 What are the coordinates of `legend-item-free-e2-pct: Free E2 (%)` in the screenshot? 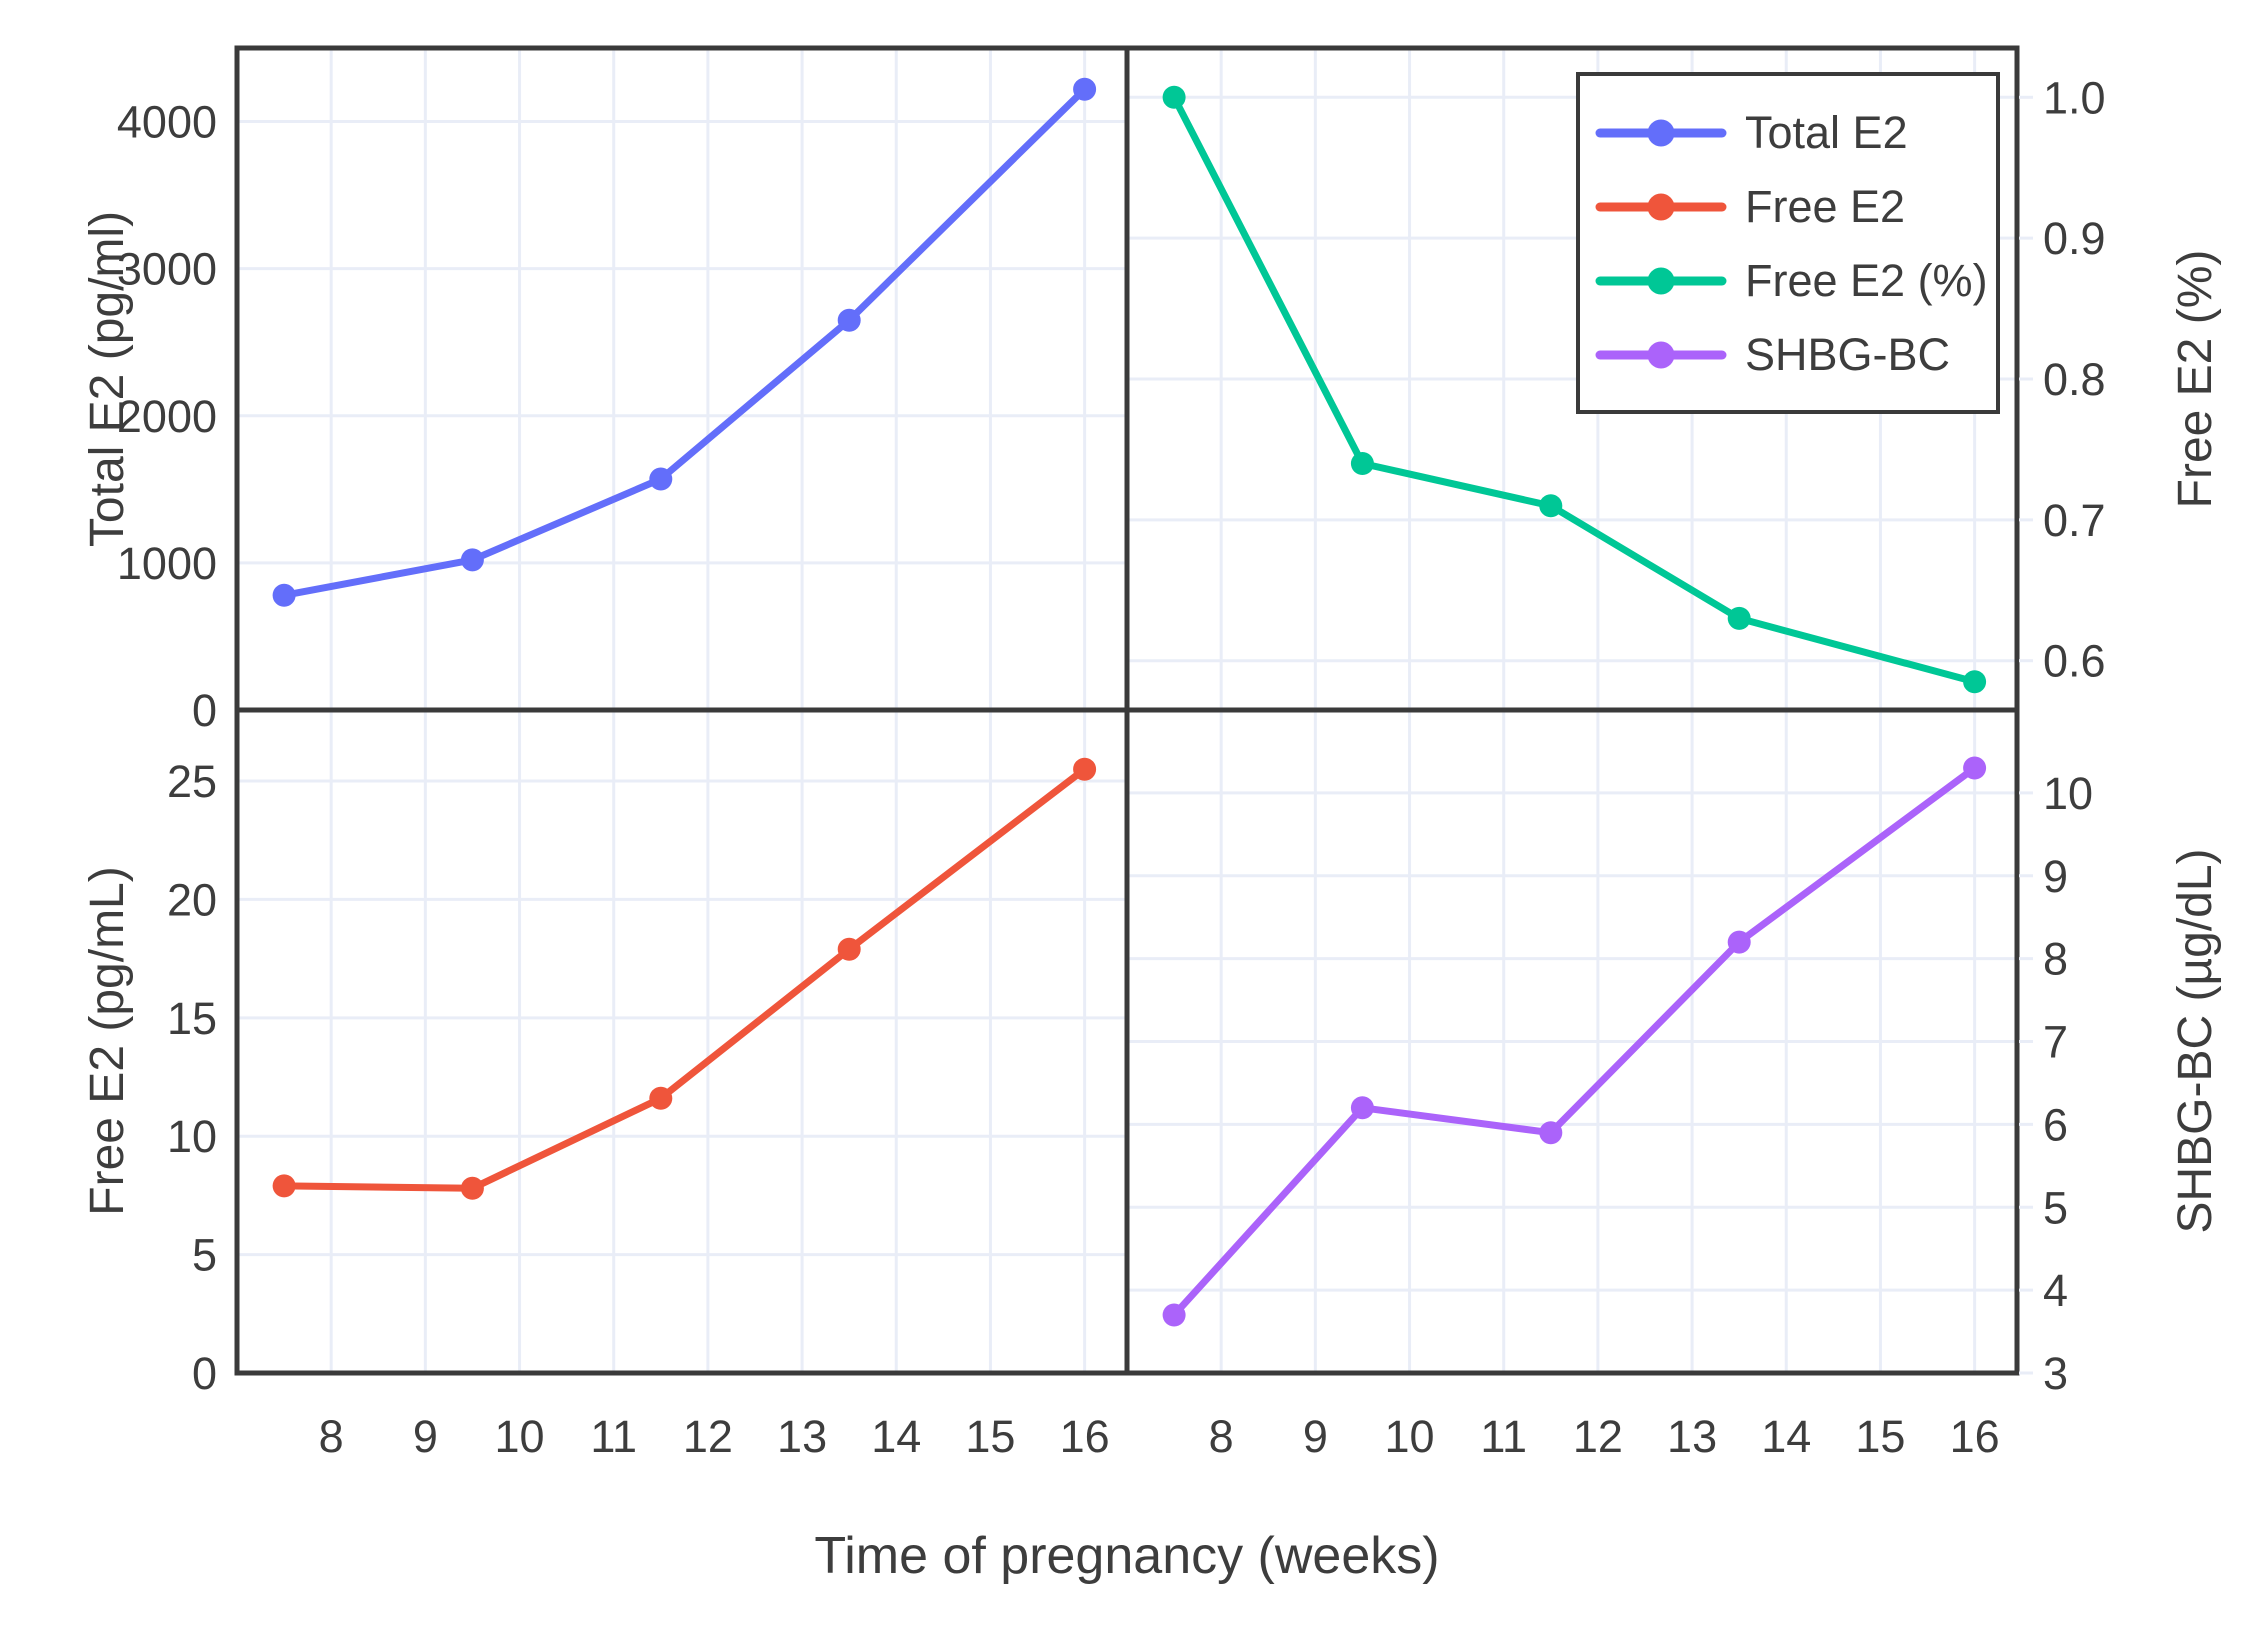 It's located at (1791, 280).